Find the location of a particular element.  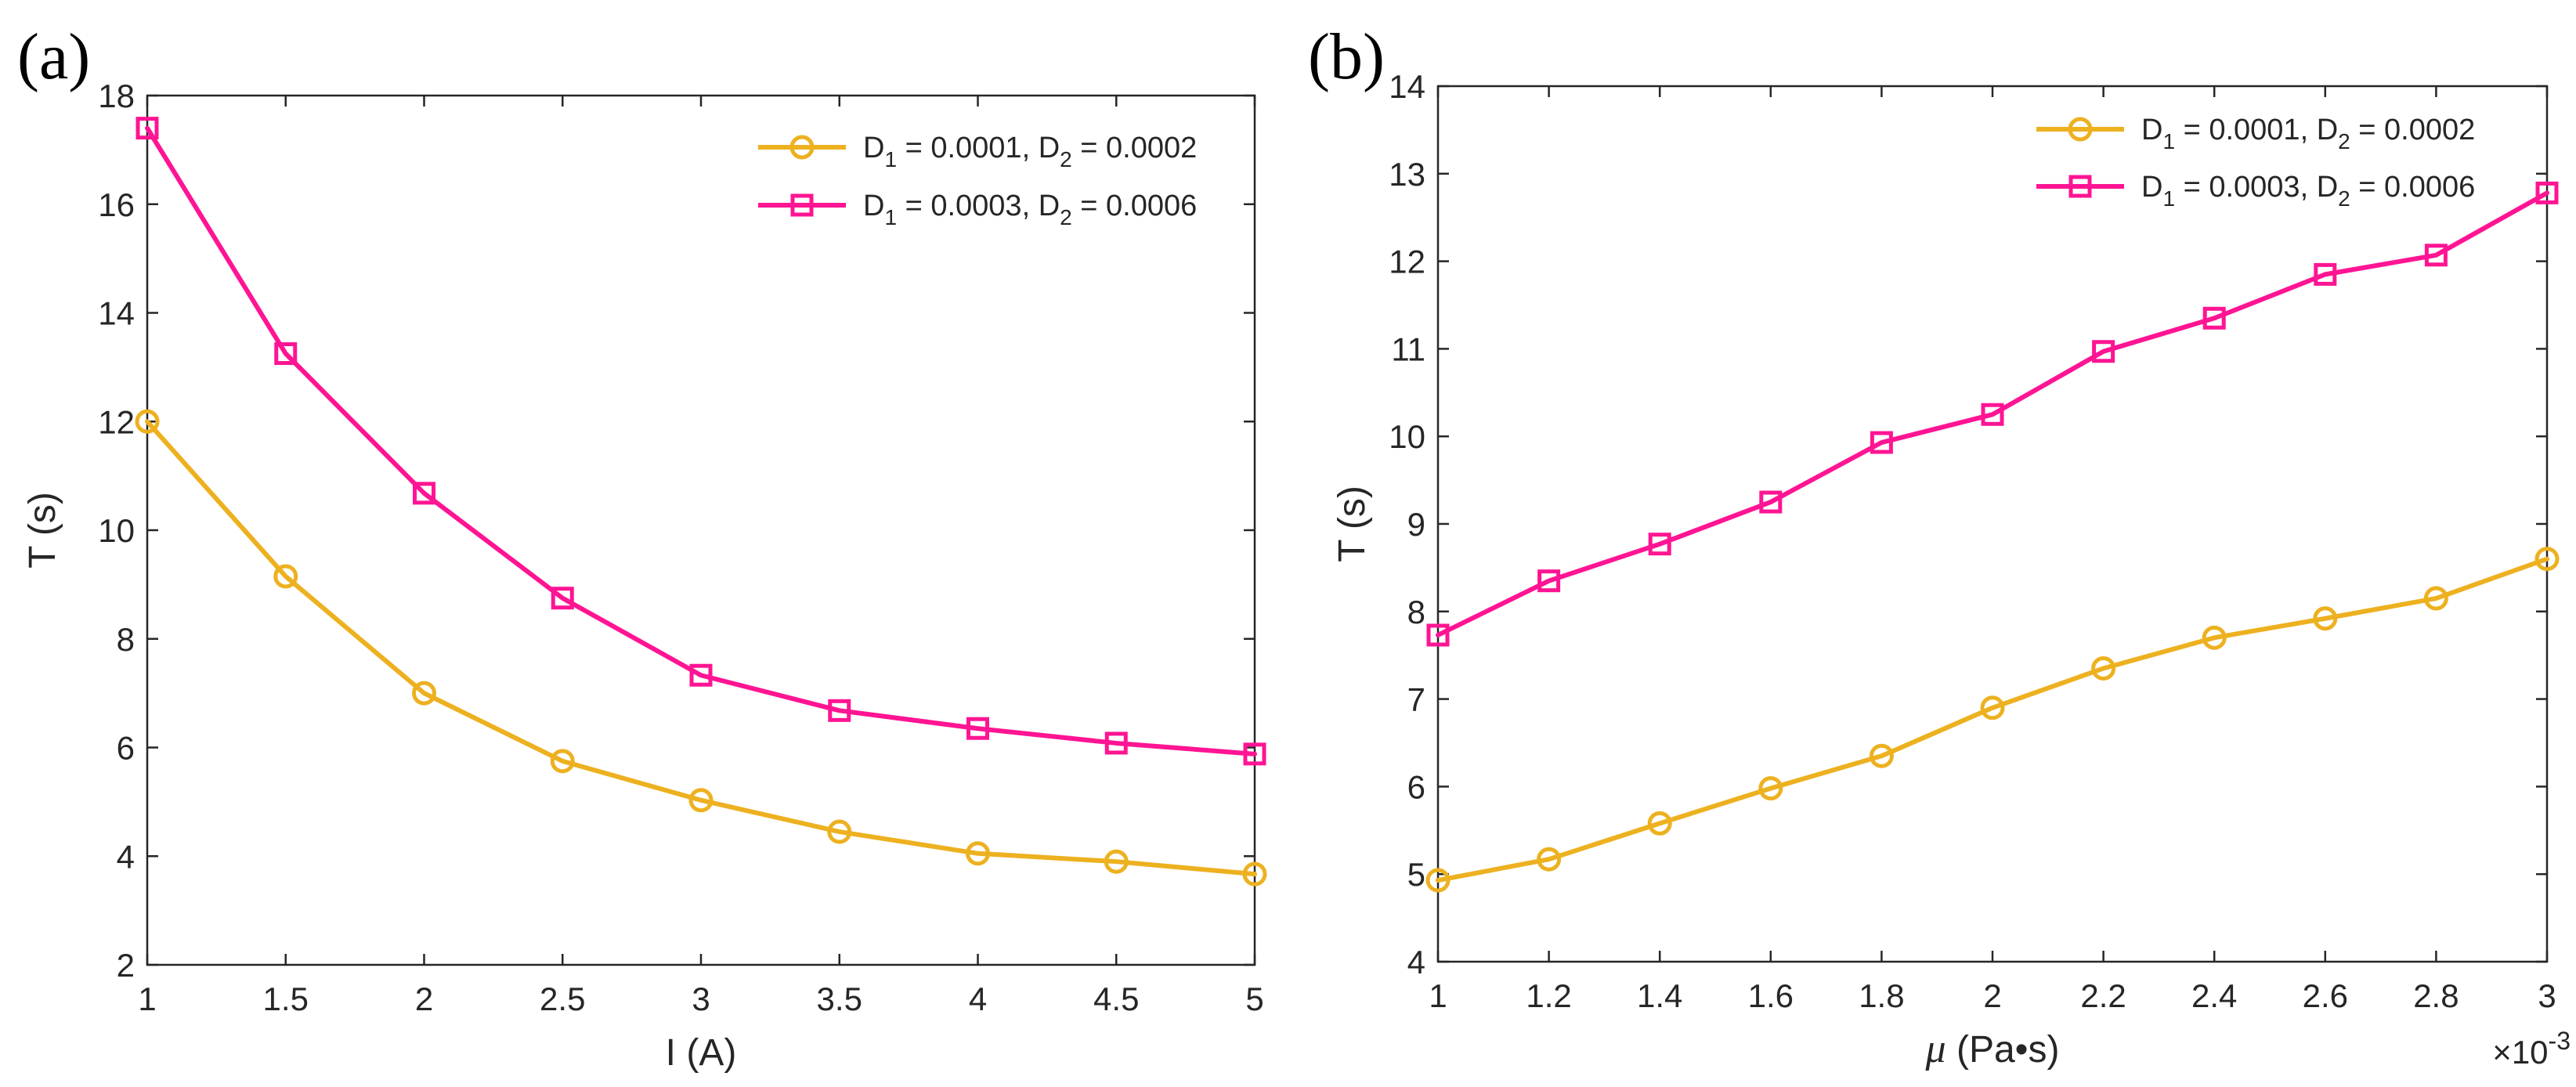

x-tick-label: 4.5 is located at coordinates (1116, 998).